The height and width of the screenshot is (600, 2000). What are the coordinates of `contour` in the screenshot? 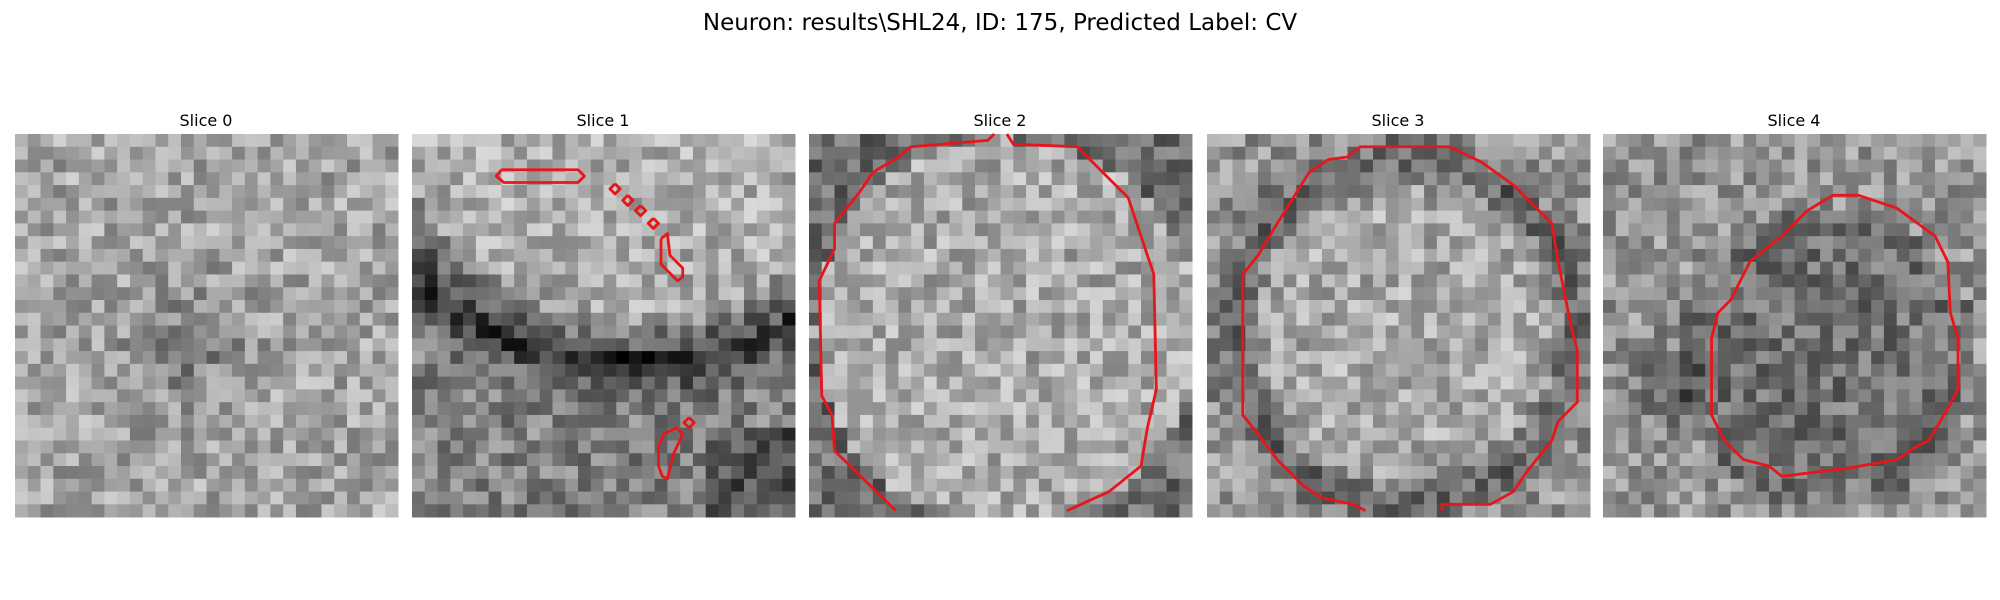 It's located at (906, 322).